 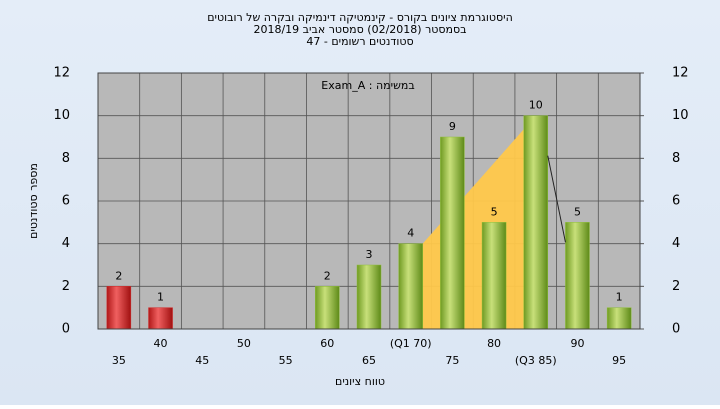 I want to click on chart-subtitle: סטודנטים רשומים - 47, so click(x=359, y=41).